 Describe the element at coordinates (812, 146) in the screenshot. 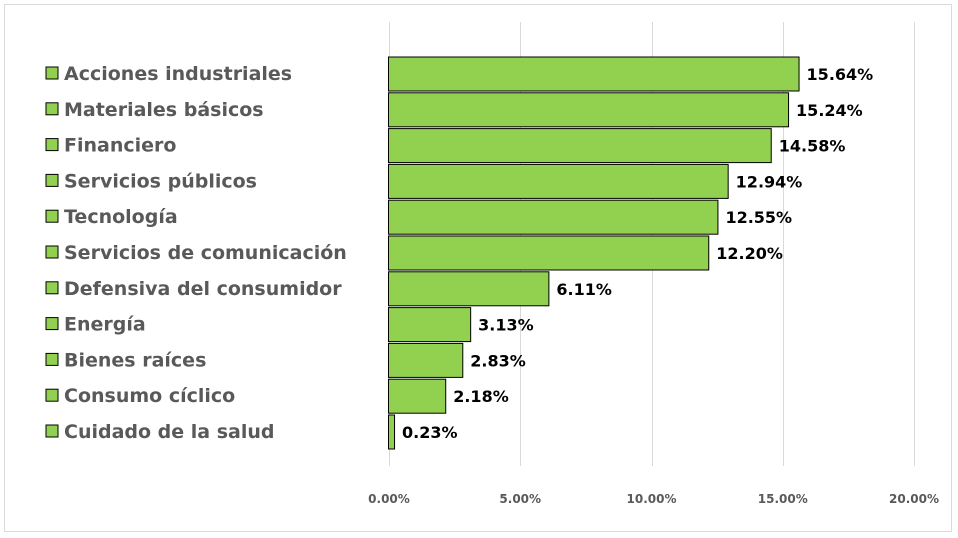

I see `data-label: 14.58%` at that location.